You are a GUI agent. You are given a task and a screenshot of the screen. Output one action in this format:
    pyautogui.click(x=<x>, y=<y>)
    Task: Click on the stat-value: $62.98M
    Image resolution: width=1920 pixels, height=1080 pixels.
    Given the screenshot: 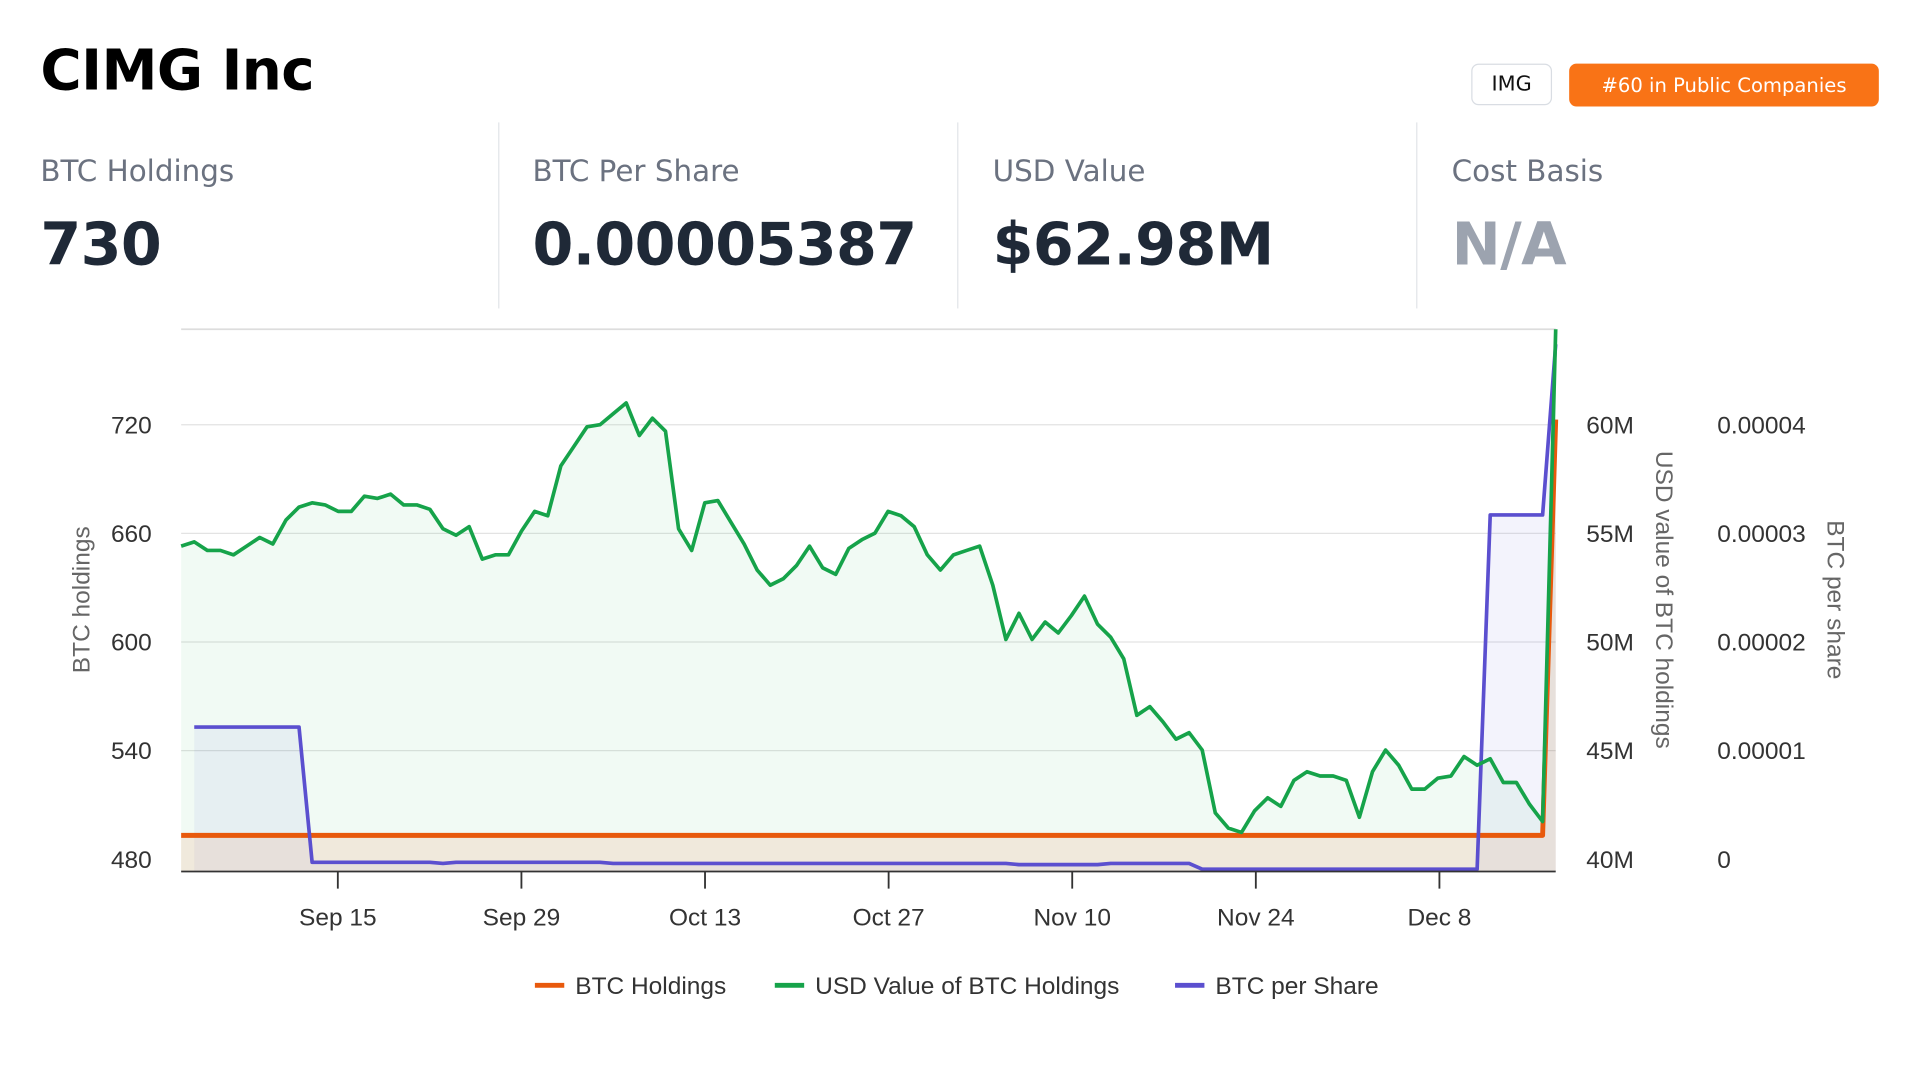 What is the action you would take?
    pyautogui.click(x=1133, y=245)
    